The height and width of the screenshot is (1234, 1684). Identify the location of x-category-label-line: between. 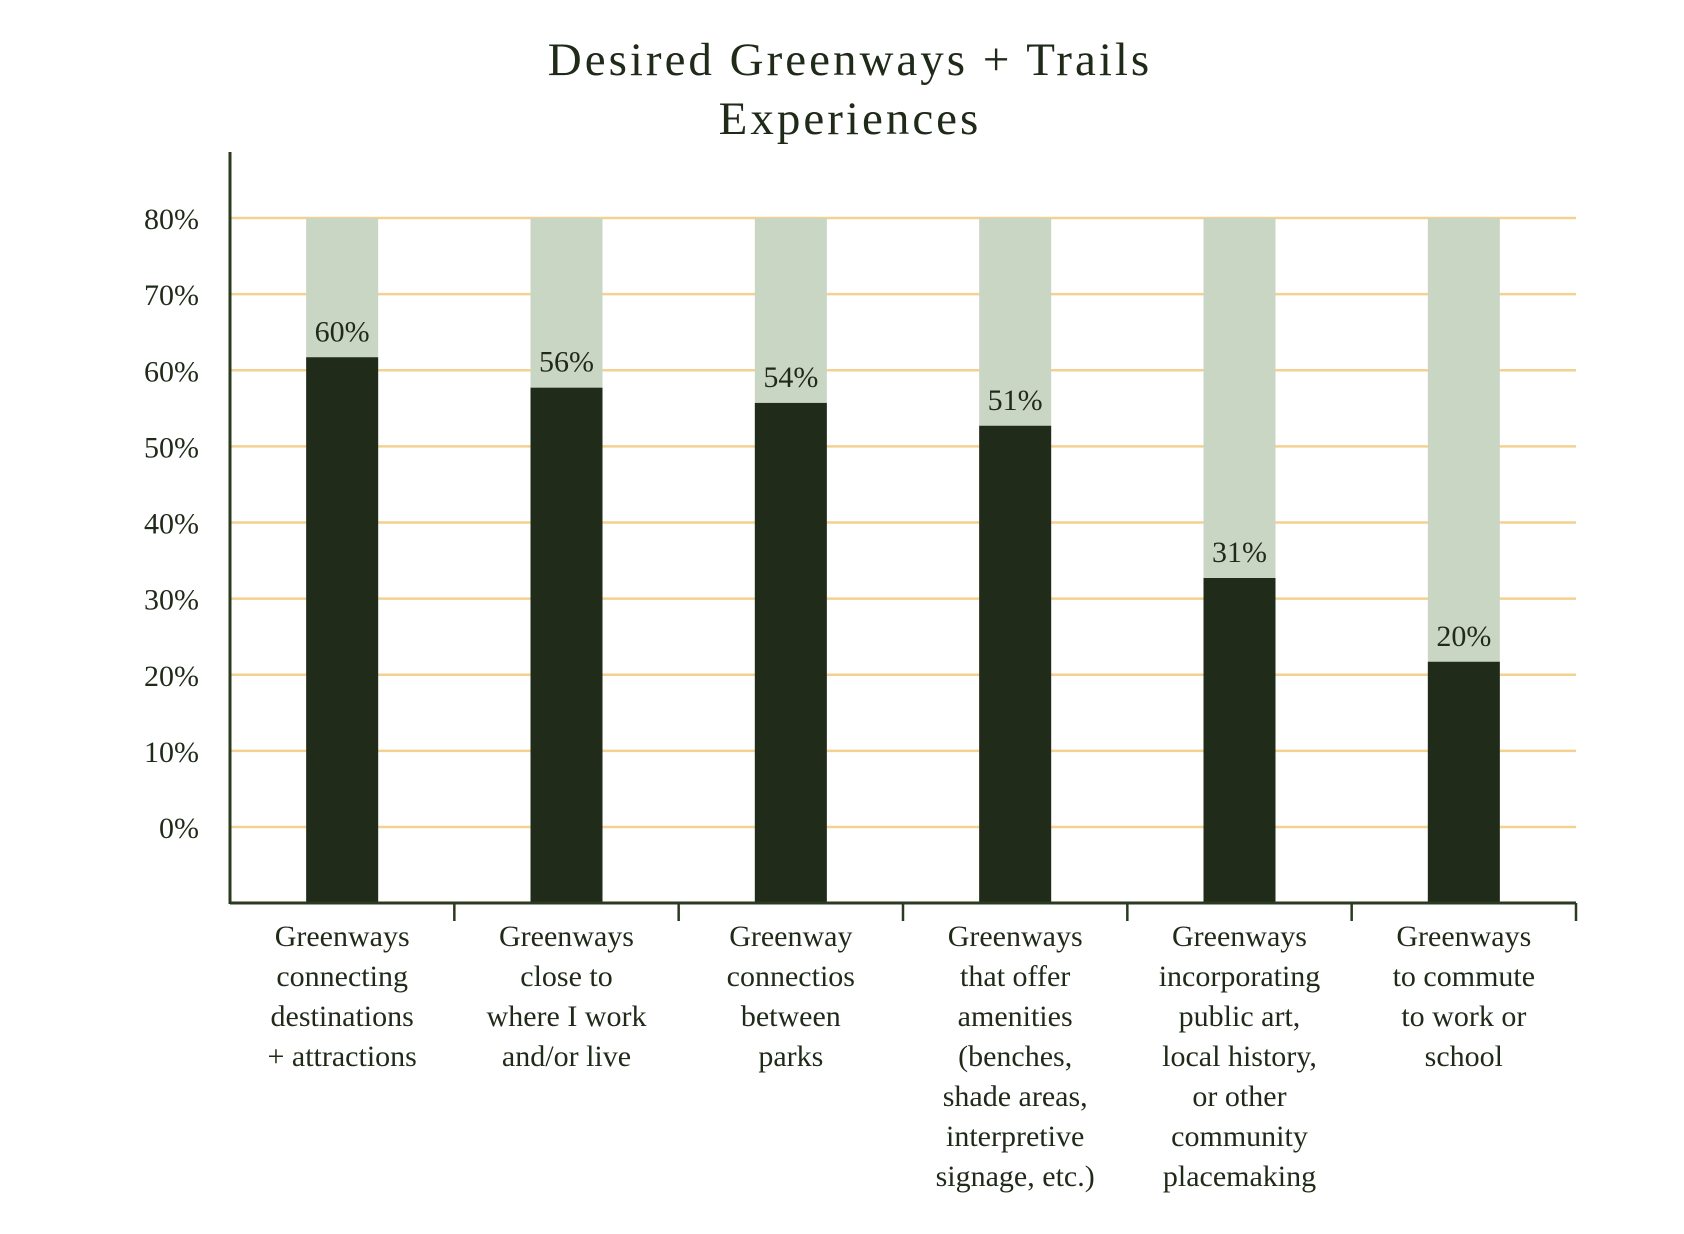
(791, 1016).